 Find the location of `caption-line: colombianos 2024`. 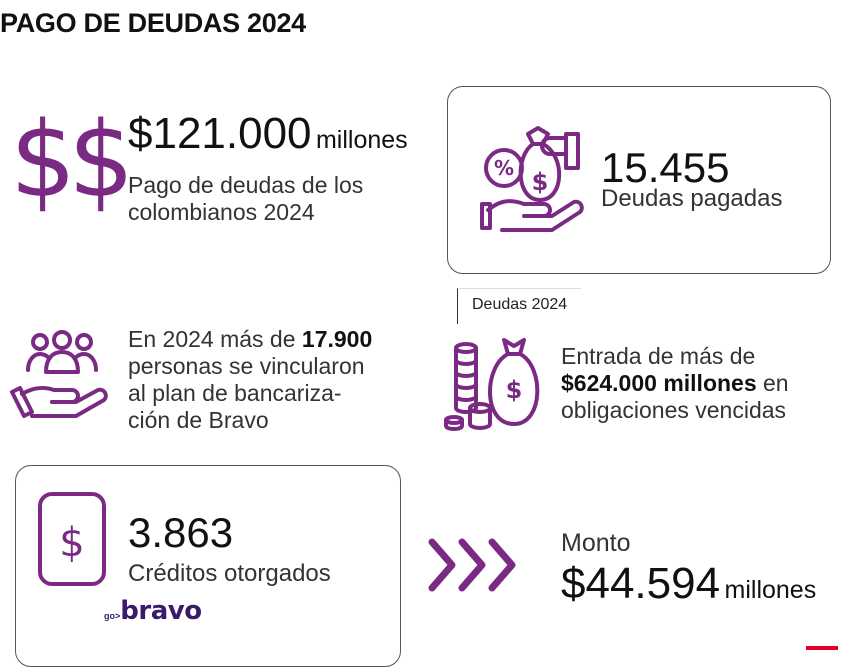

caption-line: colombianos 2024 is located at coordinates (221, 212).